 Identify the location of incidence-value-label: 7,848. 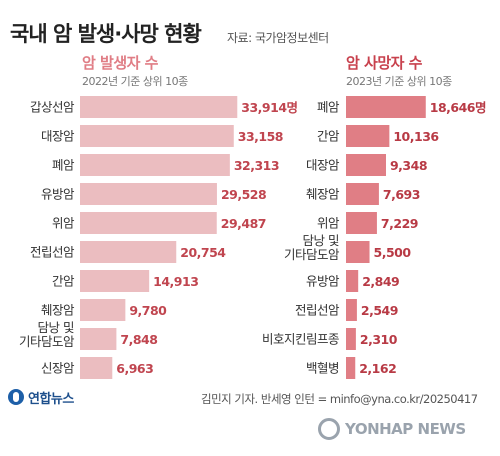
(138, 339).